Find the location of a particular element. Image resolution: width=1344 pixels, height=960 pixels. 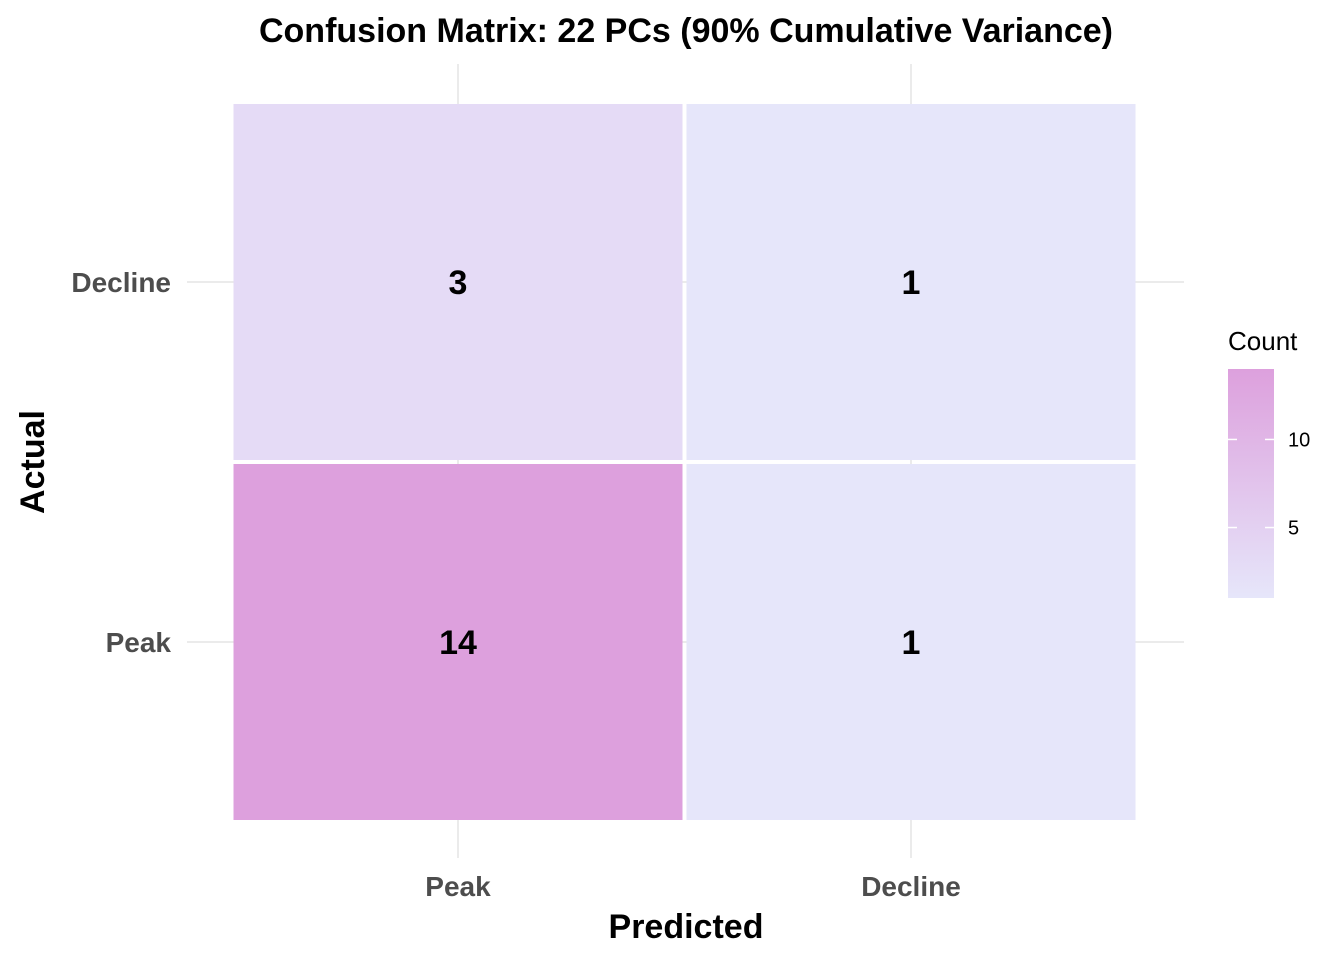

legend-tick-label-10: 10 is located at coordinates (1299, 440).